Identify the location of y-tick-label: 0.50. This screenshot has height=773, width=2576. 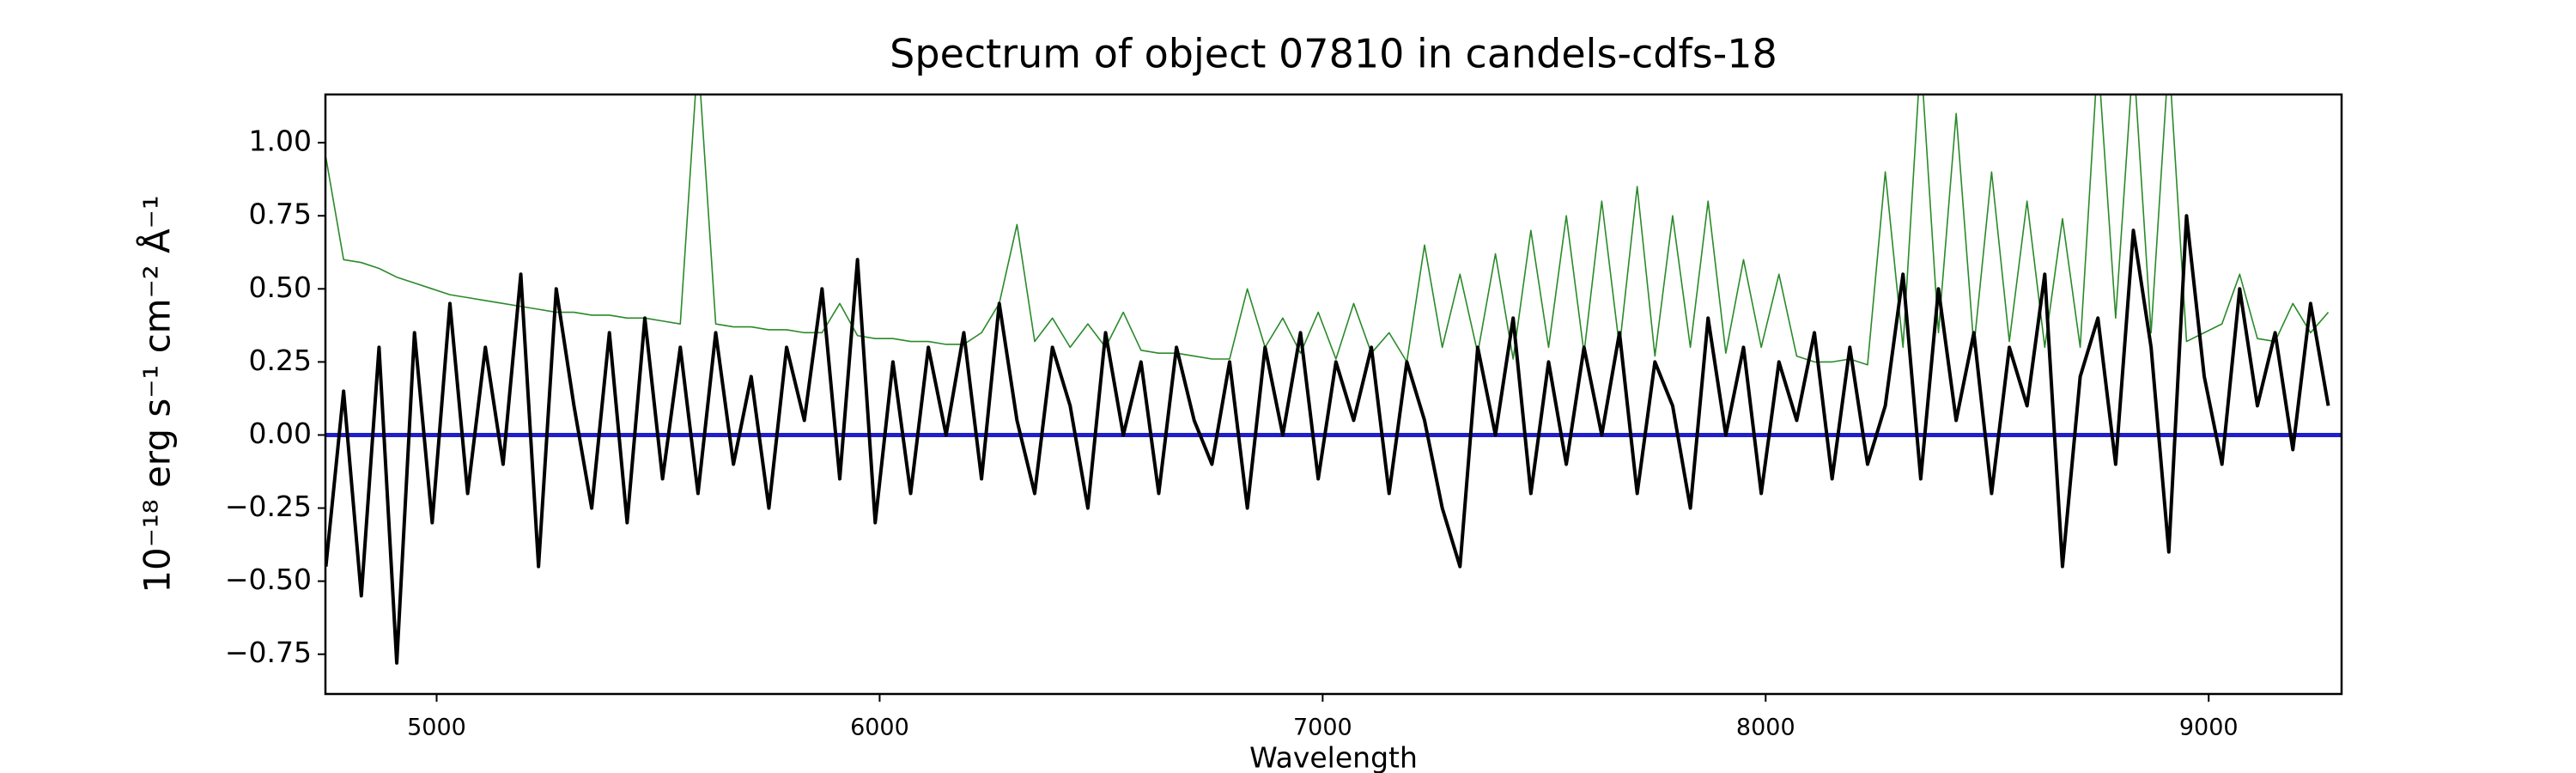
(280, 287).